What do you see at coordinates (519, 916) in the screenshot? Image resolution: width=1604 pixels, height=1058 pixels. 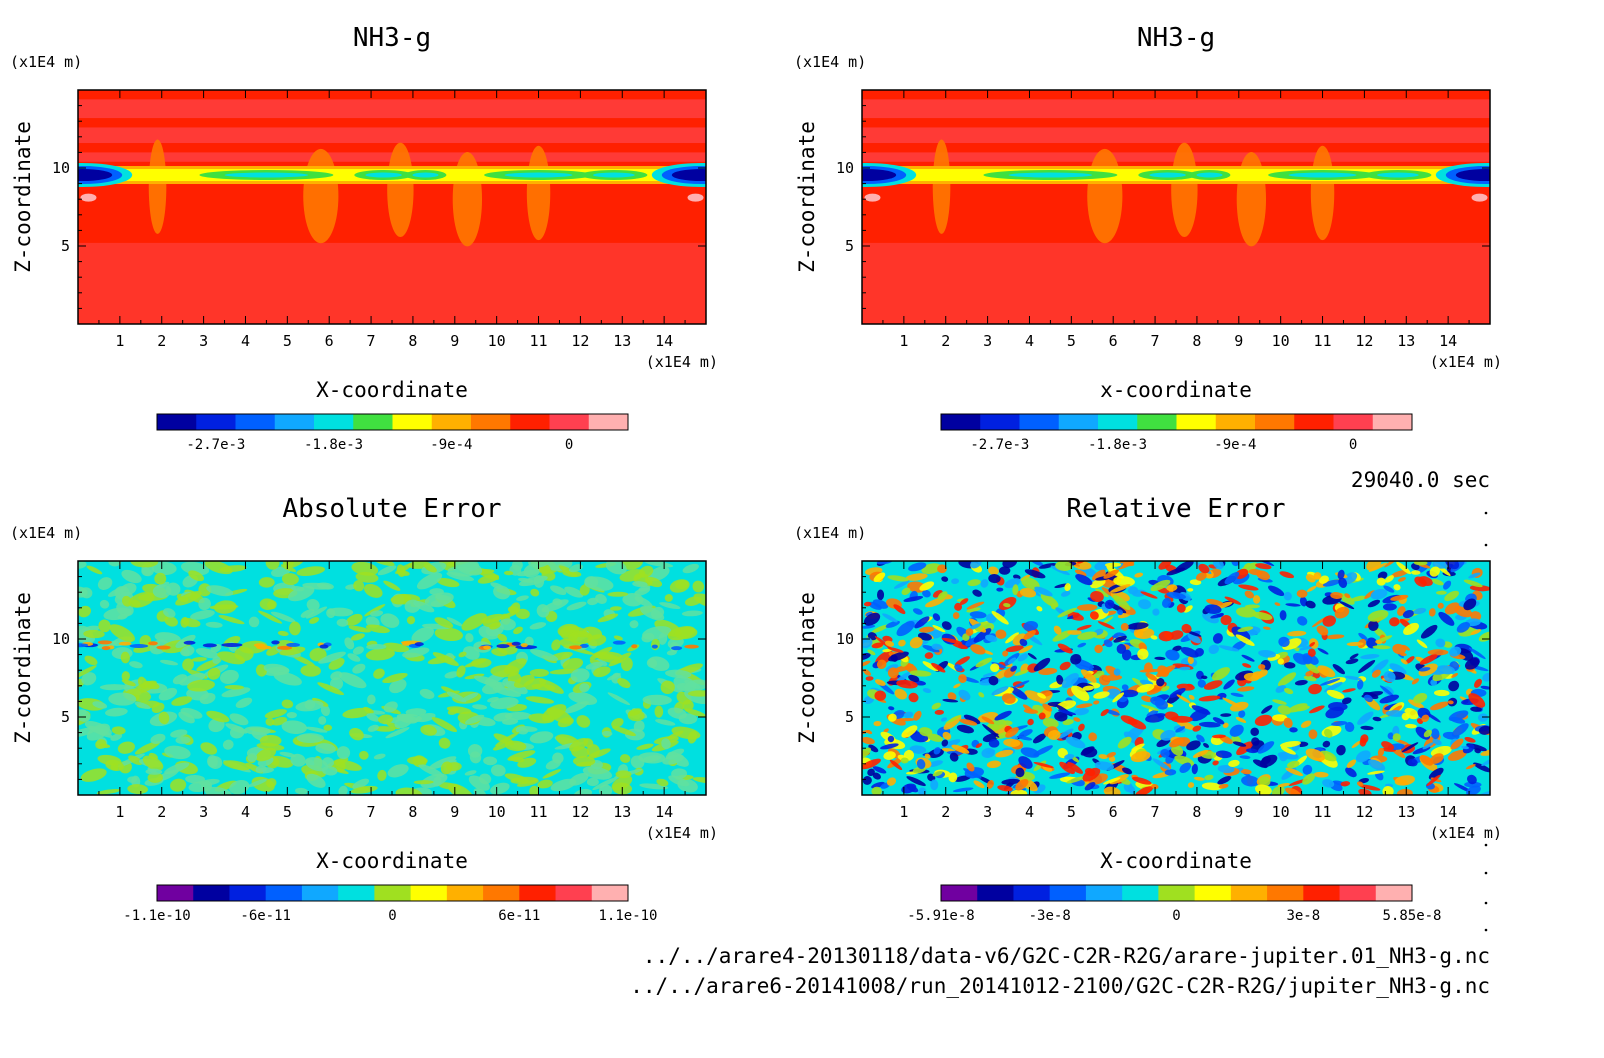 I see `colorbar-label: 6e-11` at bounding box center [519, 916].